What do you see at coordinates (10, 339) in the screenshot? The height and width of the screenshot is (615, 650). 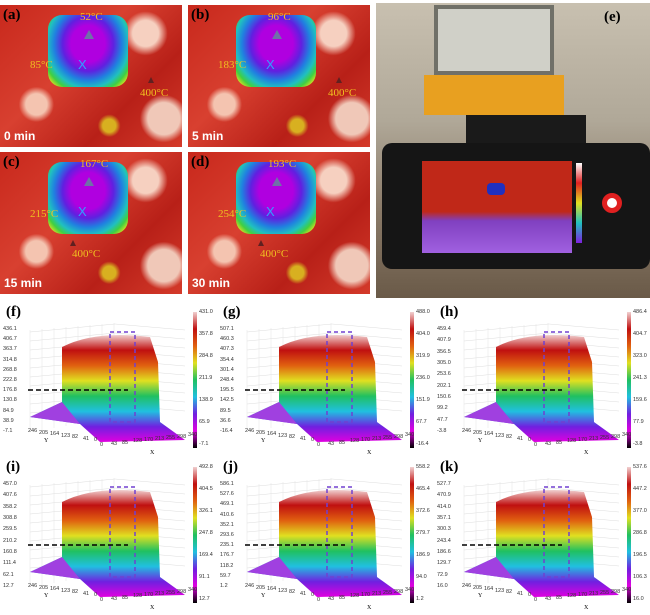 I see `z-tick-label: 406.7` at bounding box center [10, 339].